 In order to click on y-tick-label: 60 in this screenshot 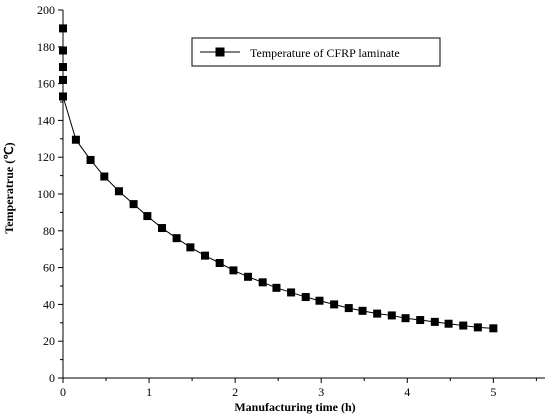, I will do `click(49, 268)`.